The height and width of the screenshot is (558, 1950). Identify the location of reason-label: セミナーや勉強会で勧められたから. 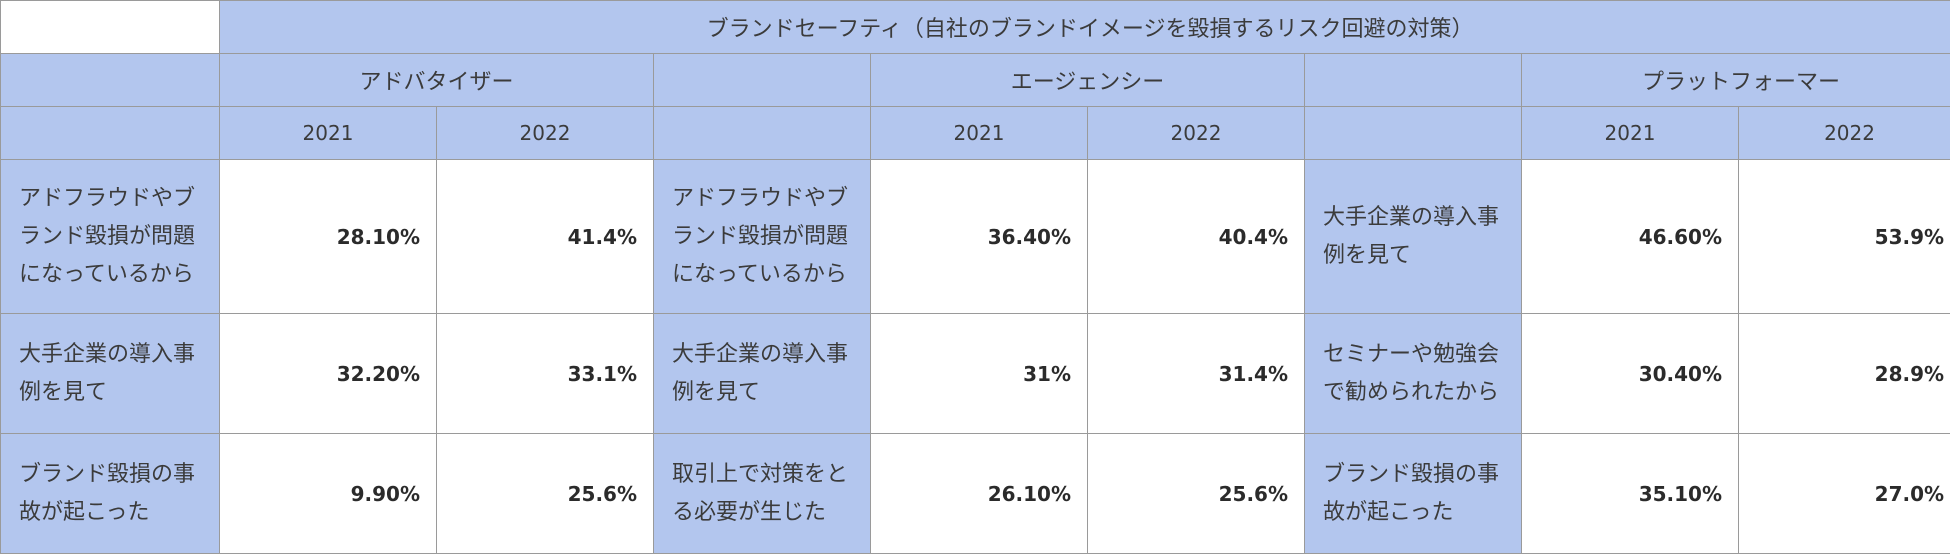
(1413, 373).